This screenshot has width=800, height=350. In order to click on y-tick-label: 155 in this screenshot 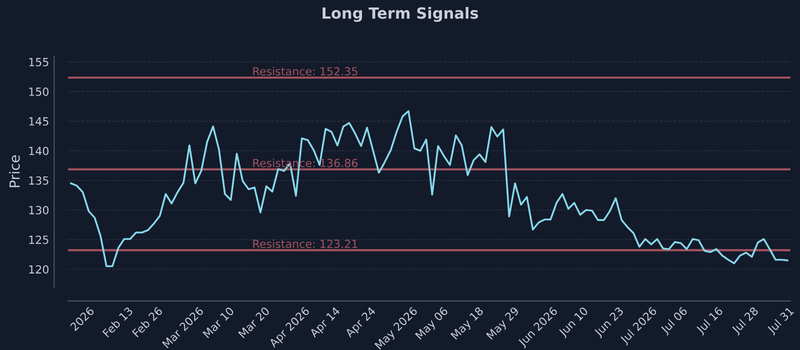, I will do `click(38, 62)`.